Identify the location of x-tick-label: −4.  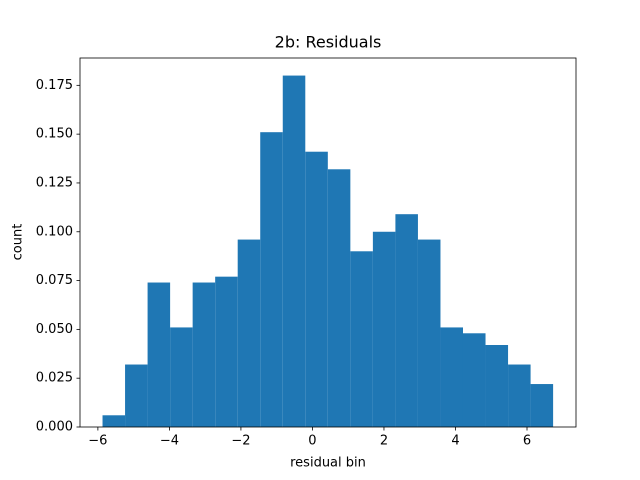
(169, 441).